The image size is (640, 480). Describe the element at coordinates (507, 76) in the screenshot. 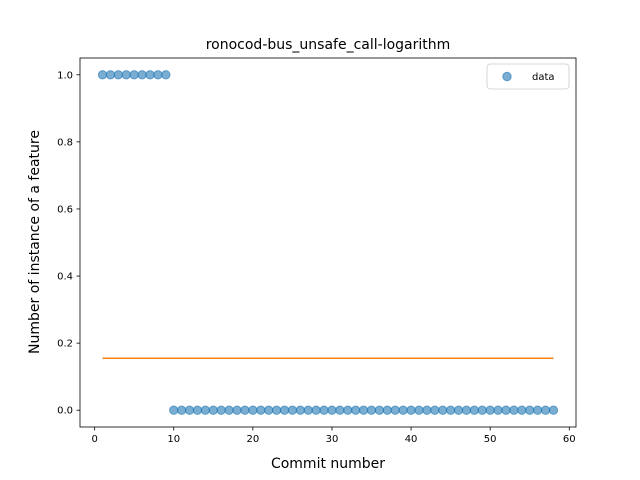

I see `legend-marker` at that location.